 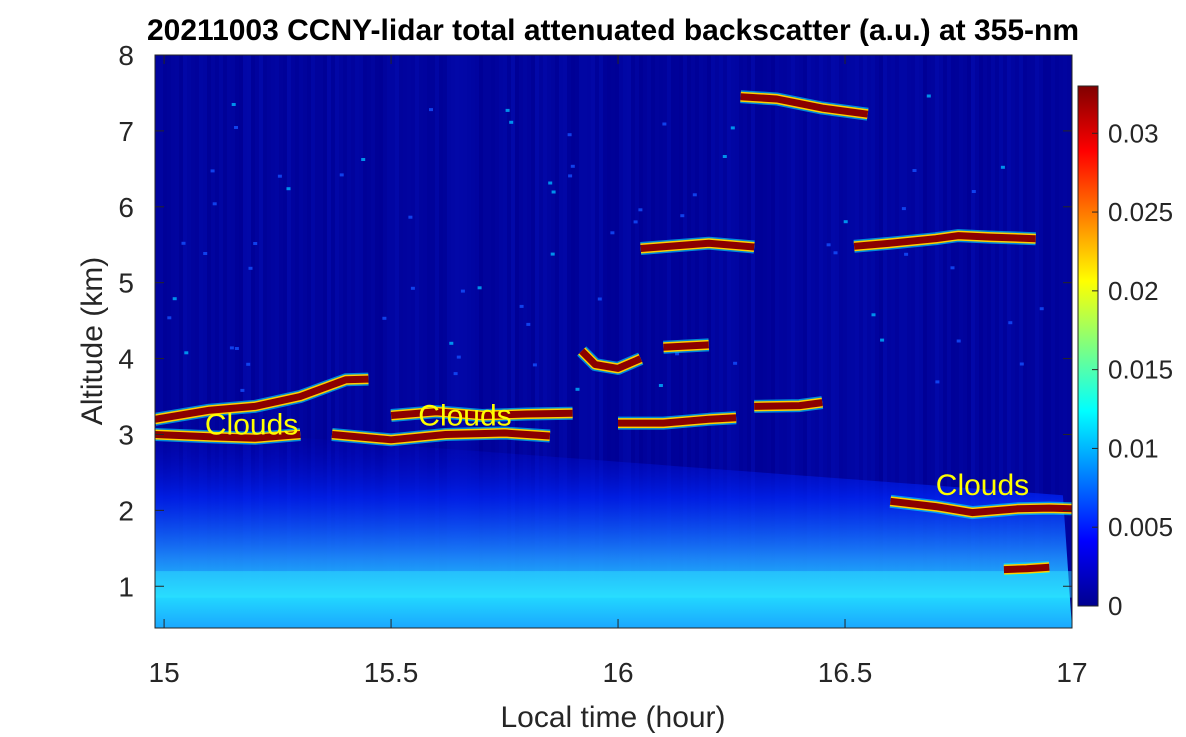 I want to click on colorbar-tick-label: 0.025, so click(x=1140, y=212).